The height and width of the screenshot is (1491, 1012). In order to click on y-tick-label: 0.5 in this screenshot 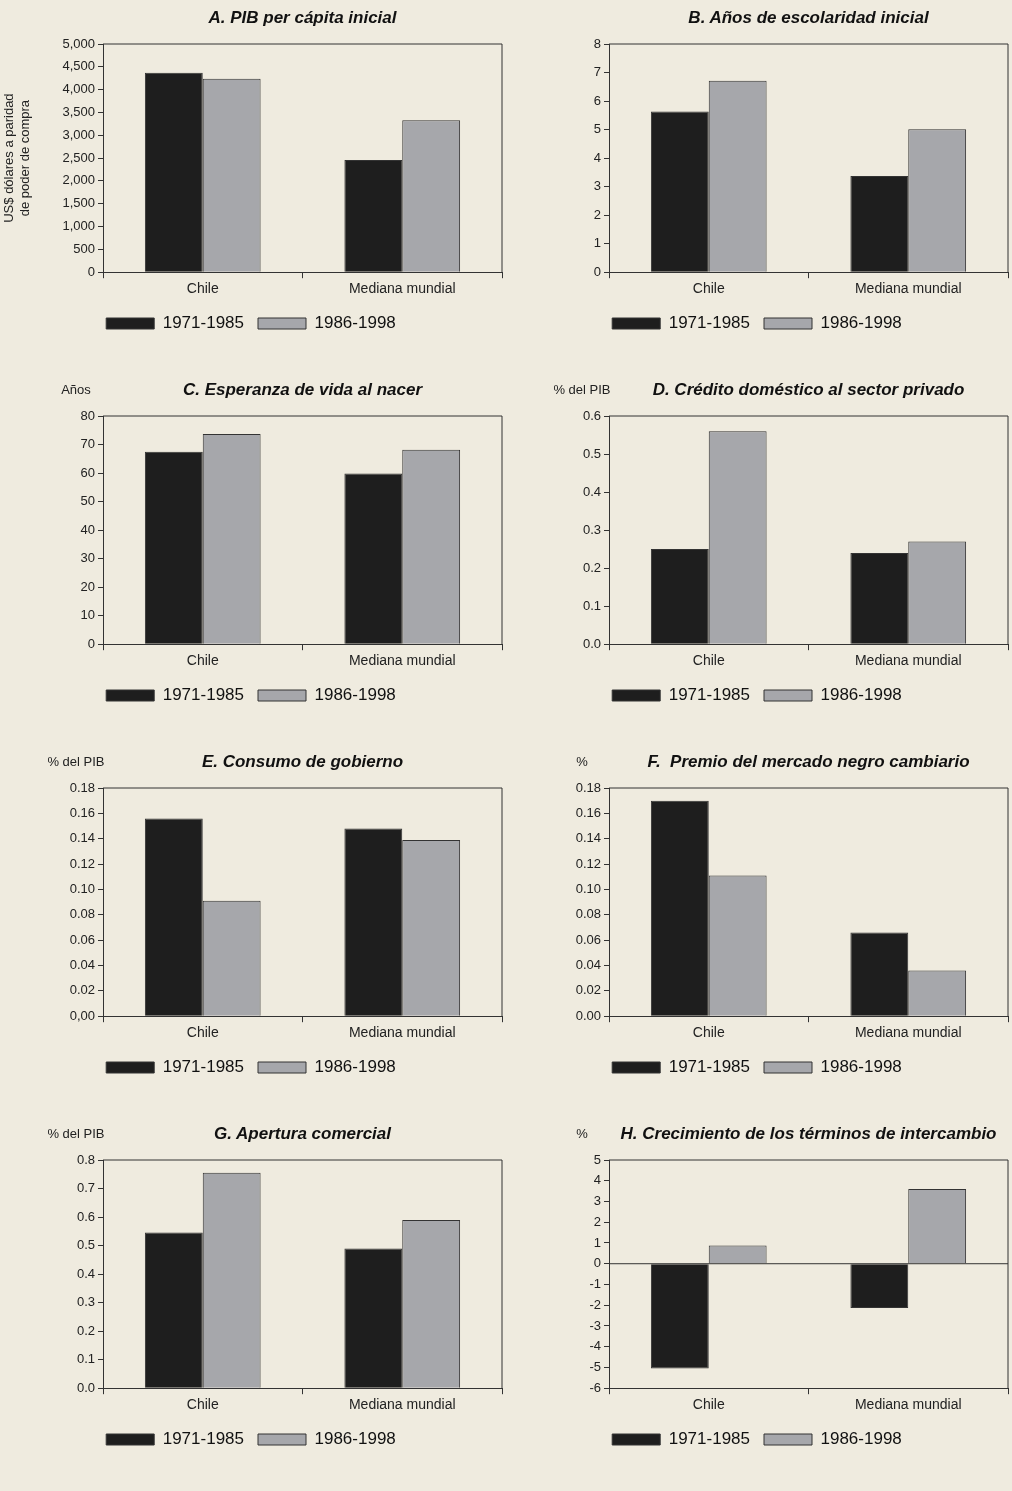, I will do `click(591, 453)`.